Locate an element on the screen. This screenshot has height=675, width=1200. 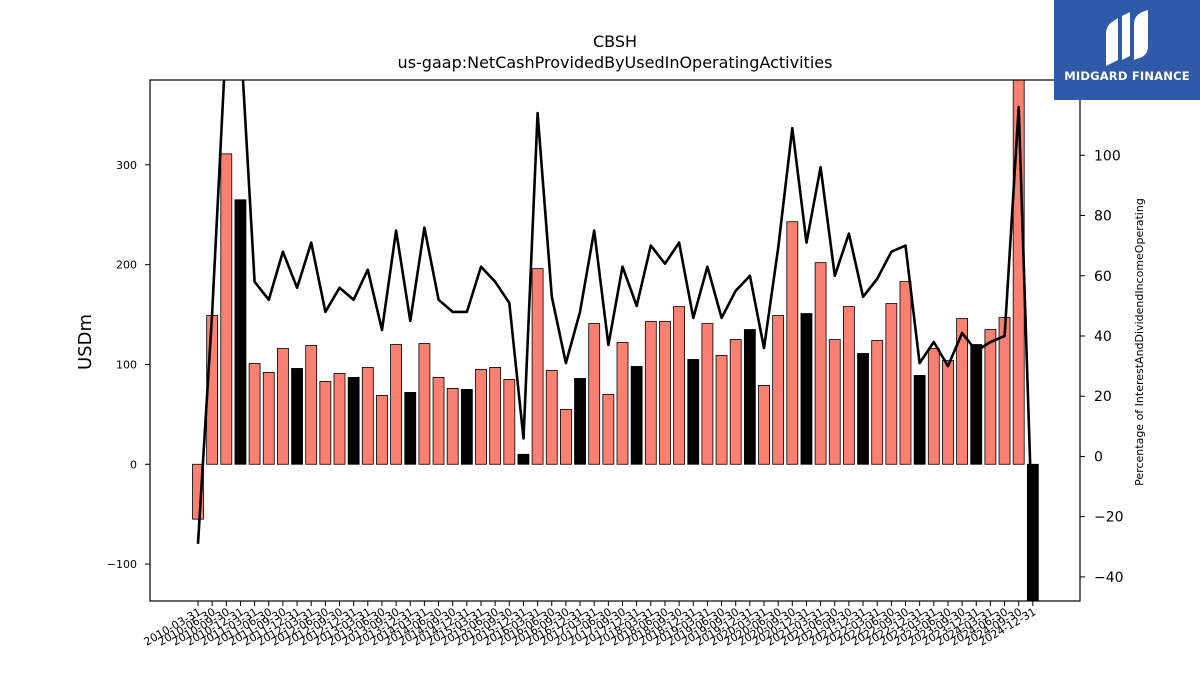
y-axis-label: USDm is located at coordinates (85, 342).